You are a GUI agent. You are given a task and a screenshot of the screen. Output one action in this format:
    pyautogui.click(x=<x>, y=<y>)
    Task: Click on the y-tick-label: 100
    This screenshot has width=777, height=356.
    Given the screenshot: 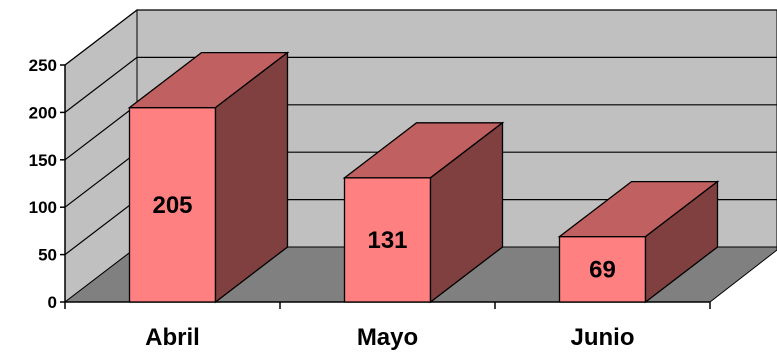 What is the action you would take?
    pyautogui.click(x=43, y=207)
    